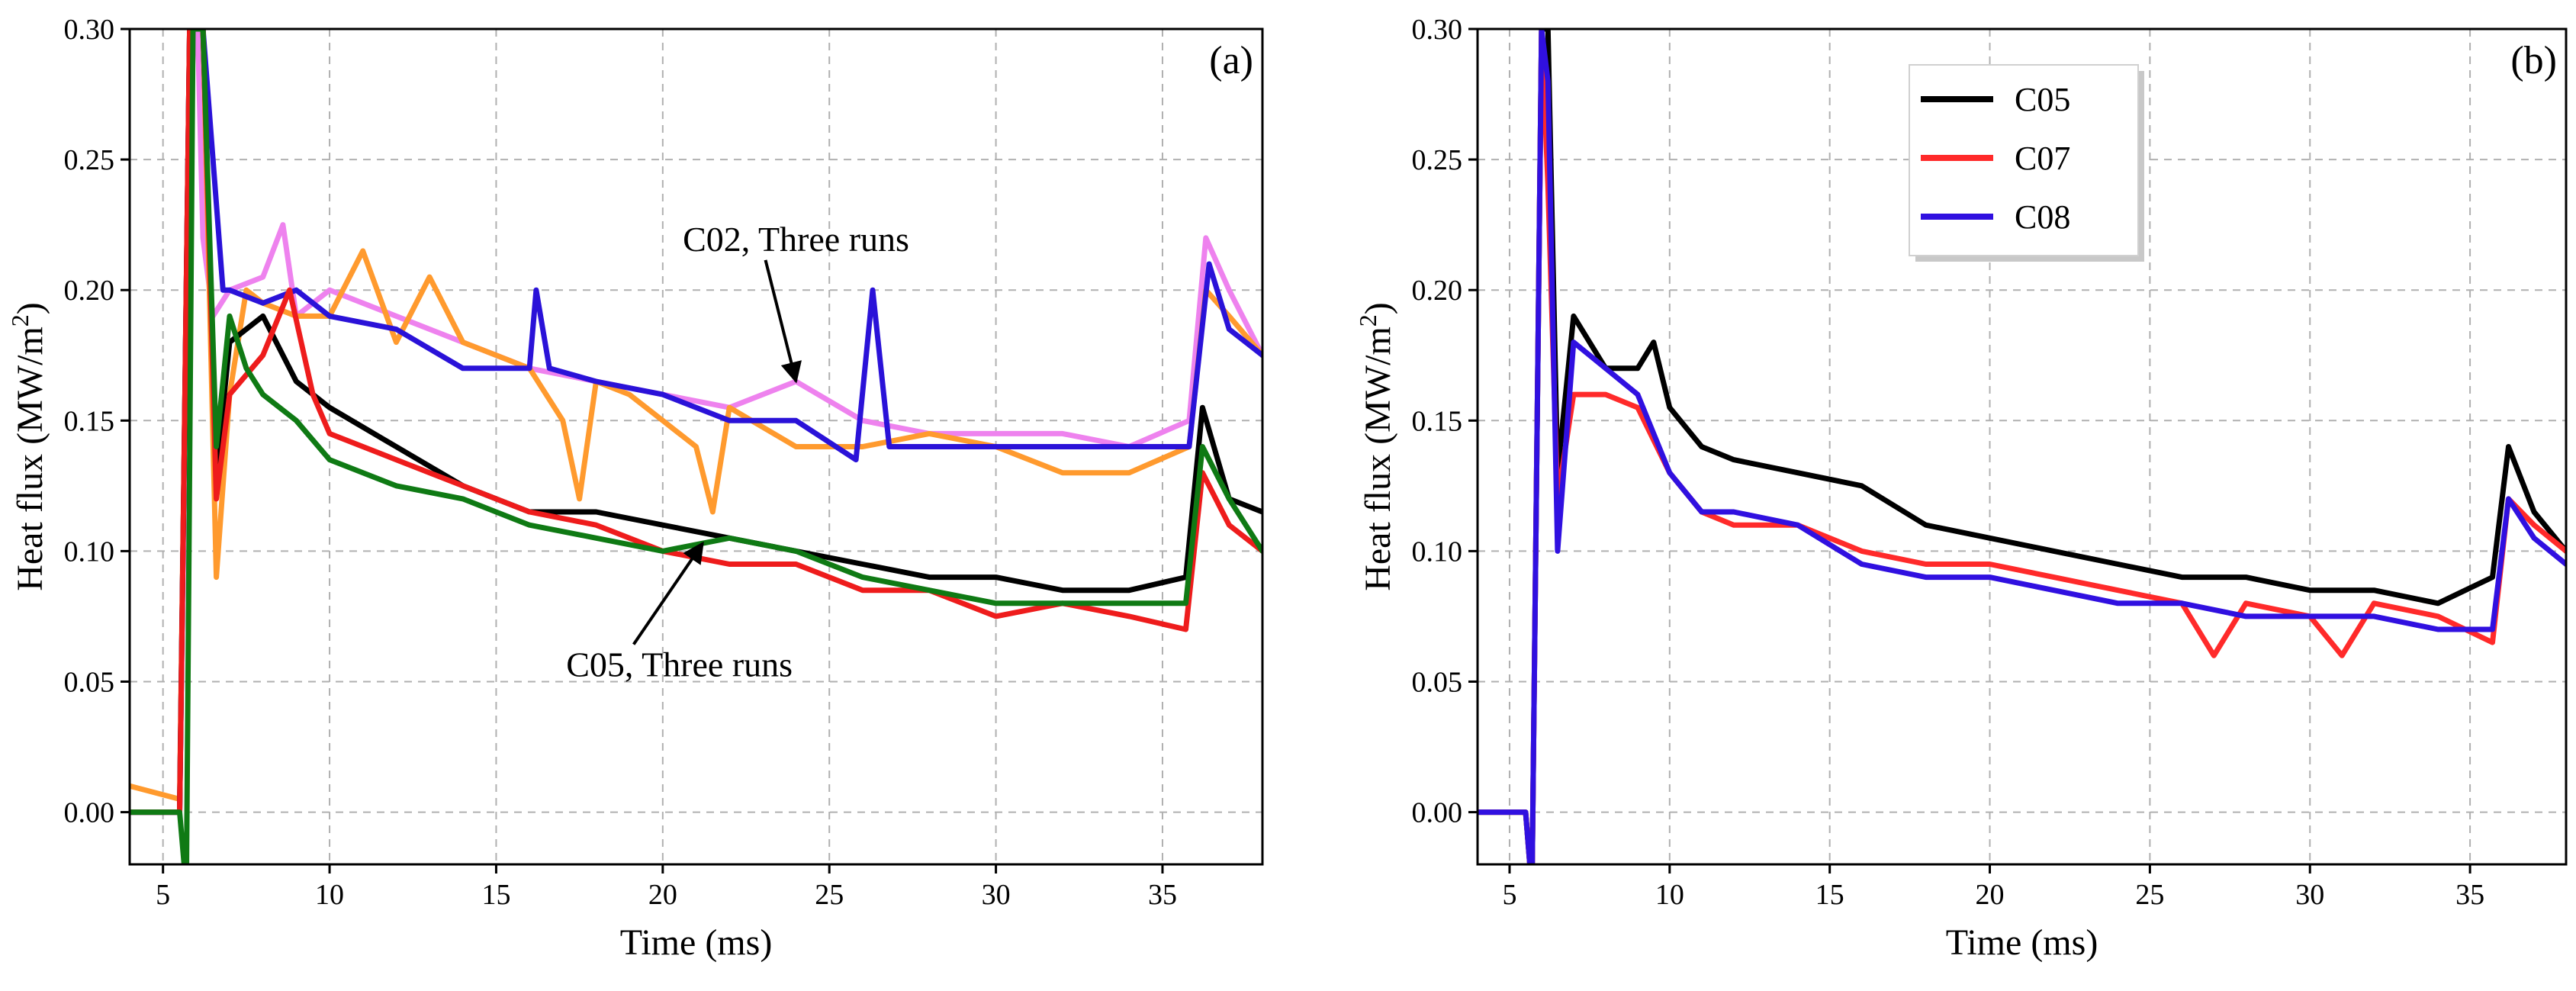 The width and height of the screenshot is (2576, 991). Describe the element at coordinates (680, 664) in the screenshot. I see `annotation-label: C05, Three runs` at that location.